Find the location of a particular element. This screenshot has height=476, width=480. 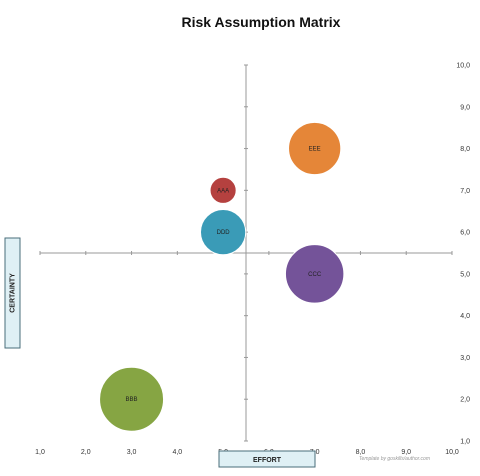

bubble-ccc is located at coordinates (314, 274).